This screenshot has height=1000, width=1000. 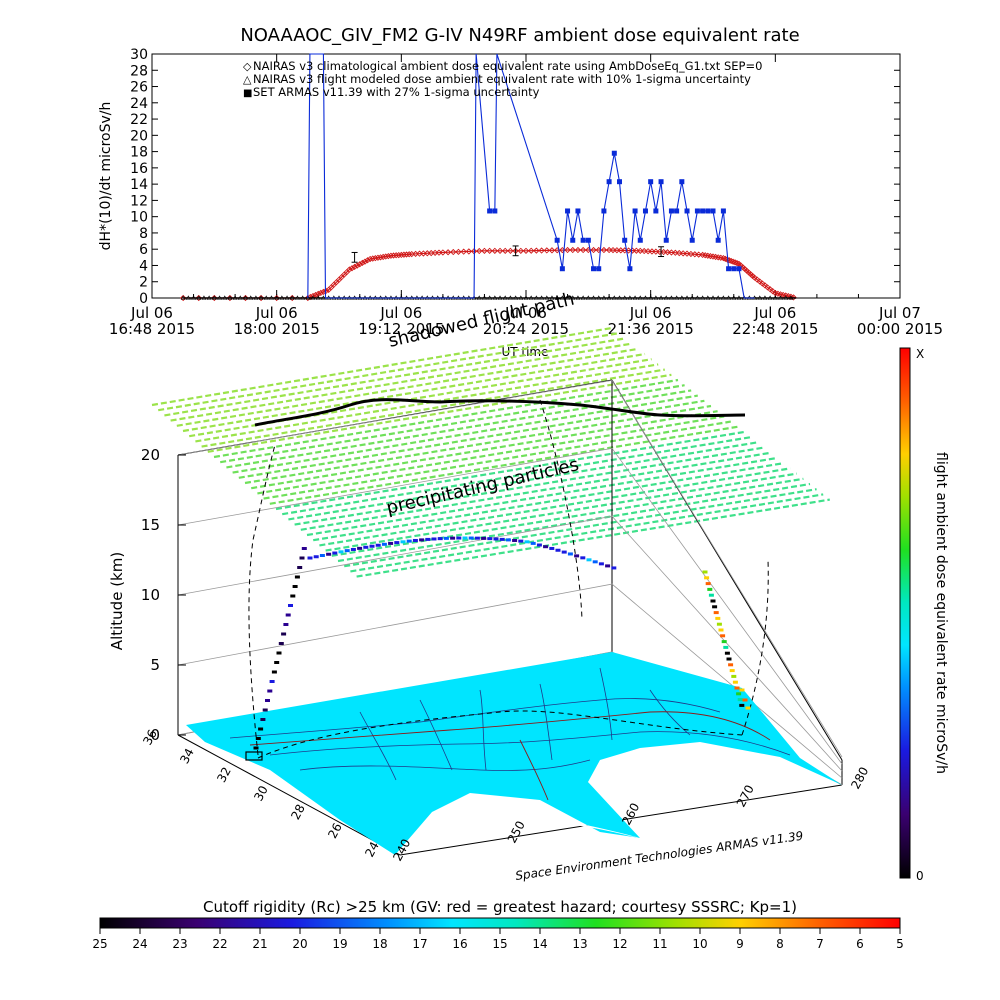 I want to click on y-tick-label: 8, so click(x=143, y=234).